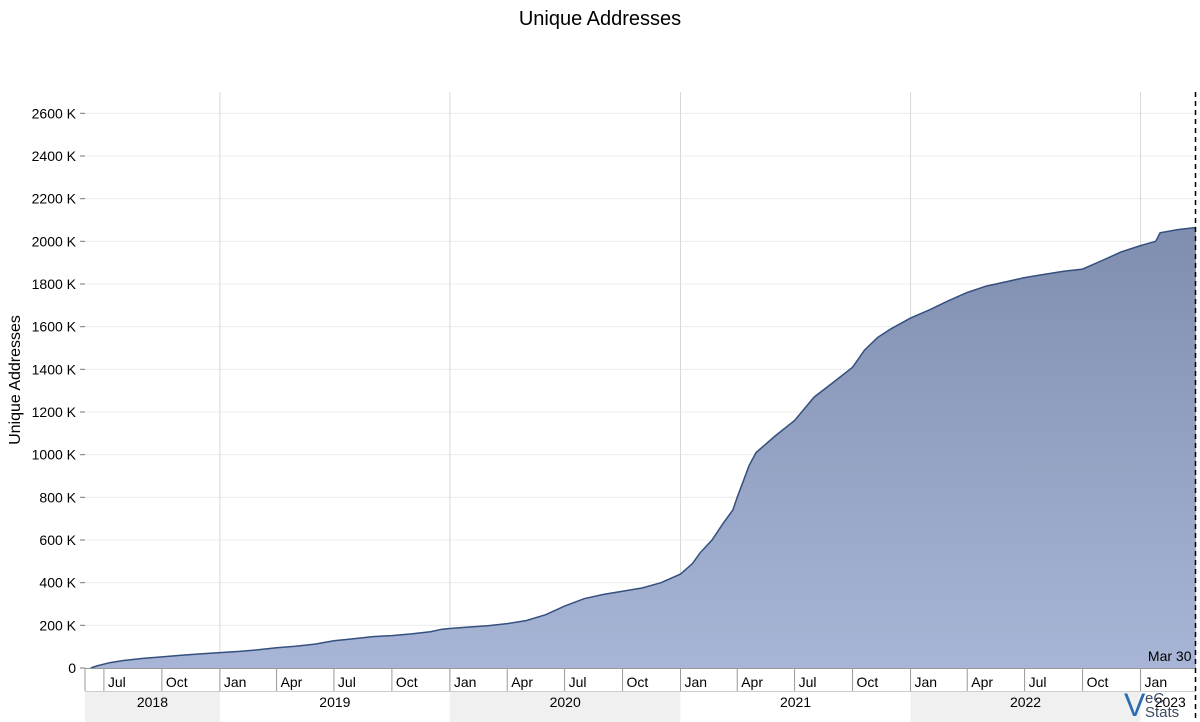 This screenshot has width=1200, height=722. Describe the element at coordinates (1154, 698) in the screenshot. I see `logo-text-line1: eC` at that location.